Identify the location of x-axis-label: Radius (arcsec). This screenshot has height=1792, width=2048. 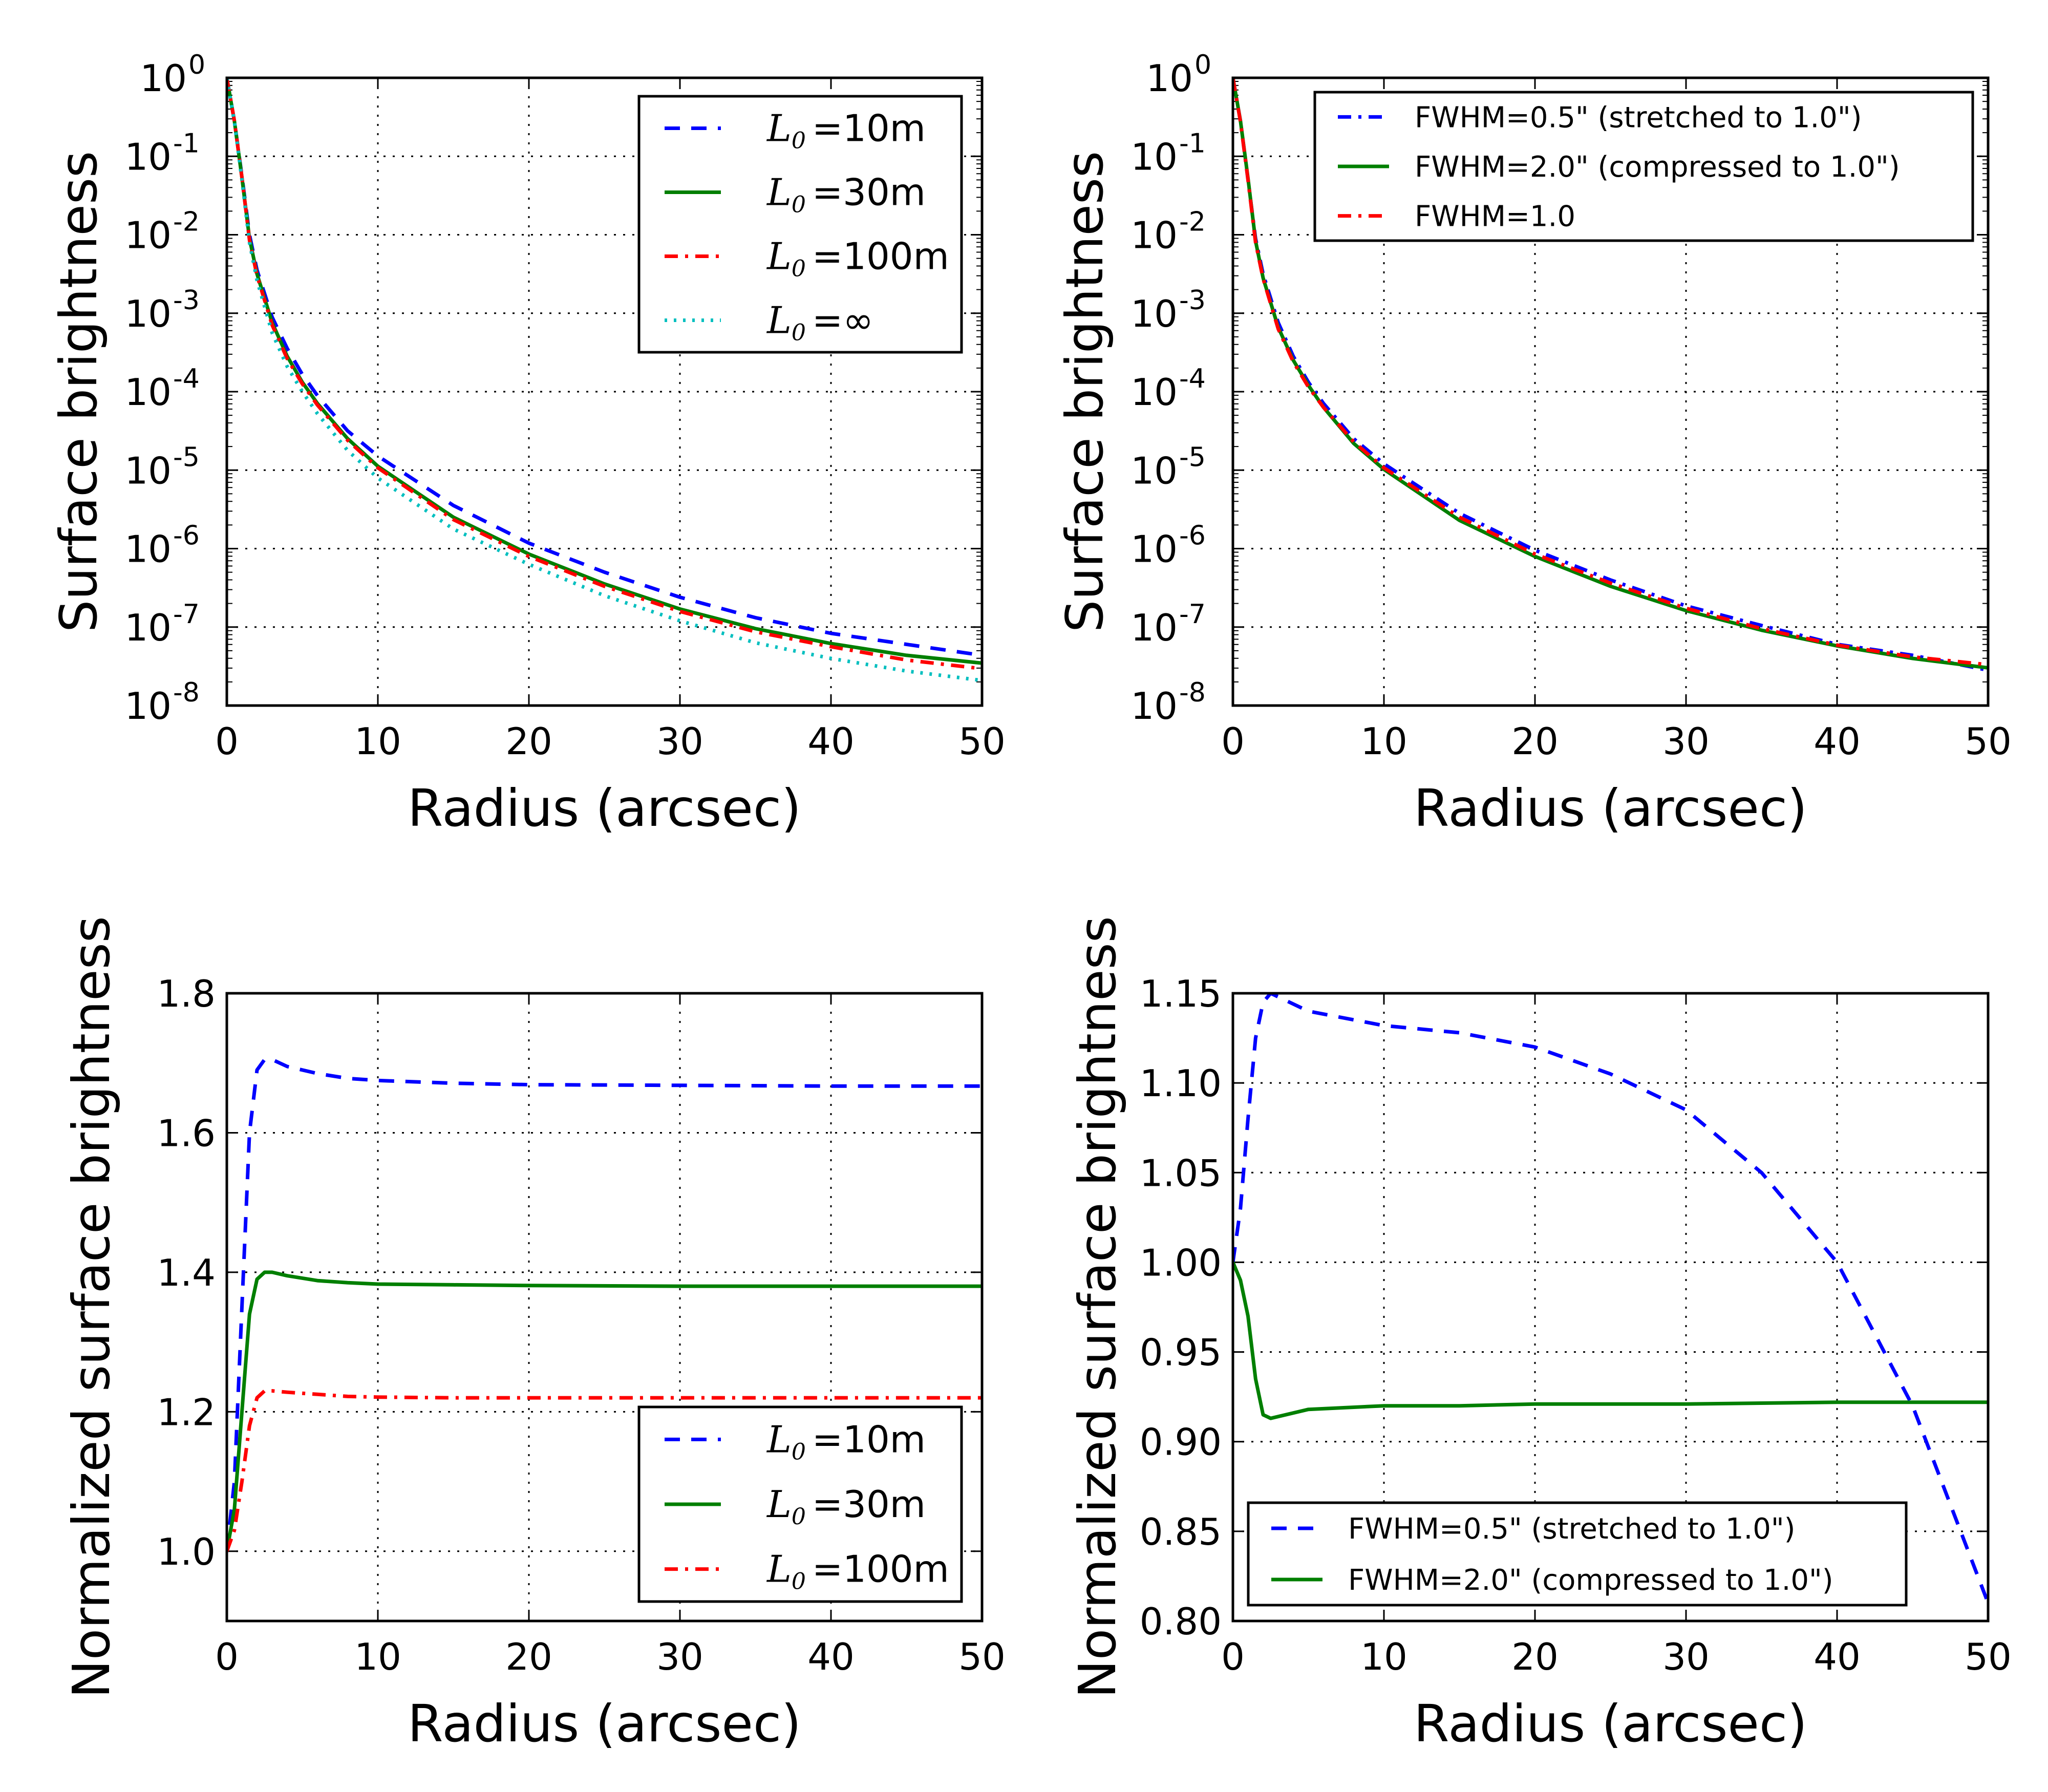
(1610, 1724).